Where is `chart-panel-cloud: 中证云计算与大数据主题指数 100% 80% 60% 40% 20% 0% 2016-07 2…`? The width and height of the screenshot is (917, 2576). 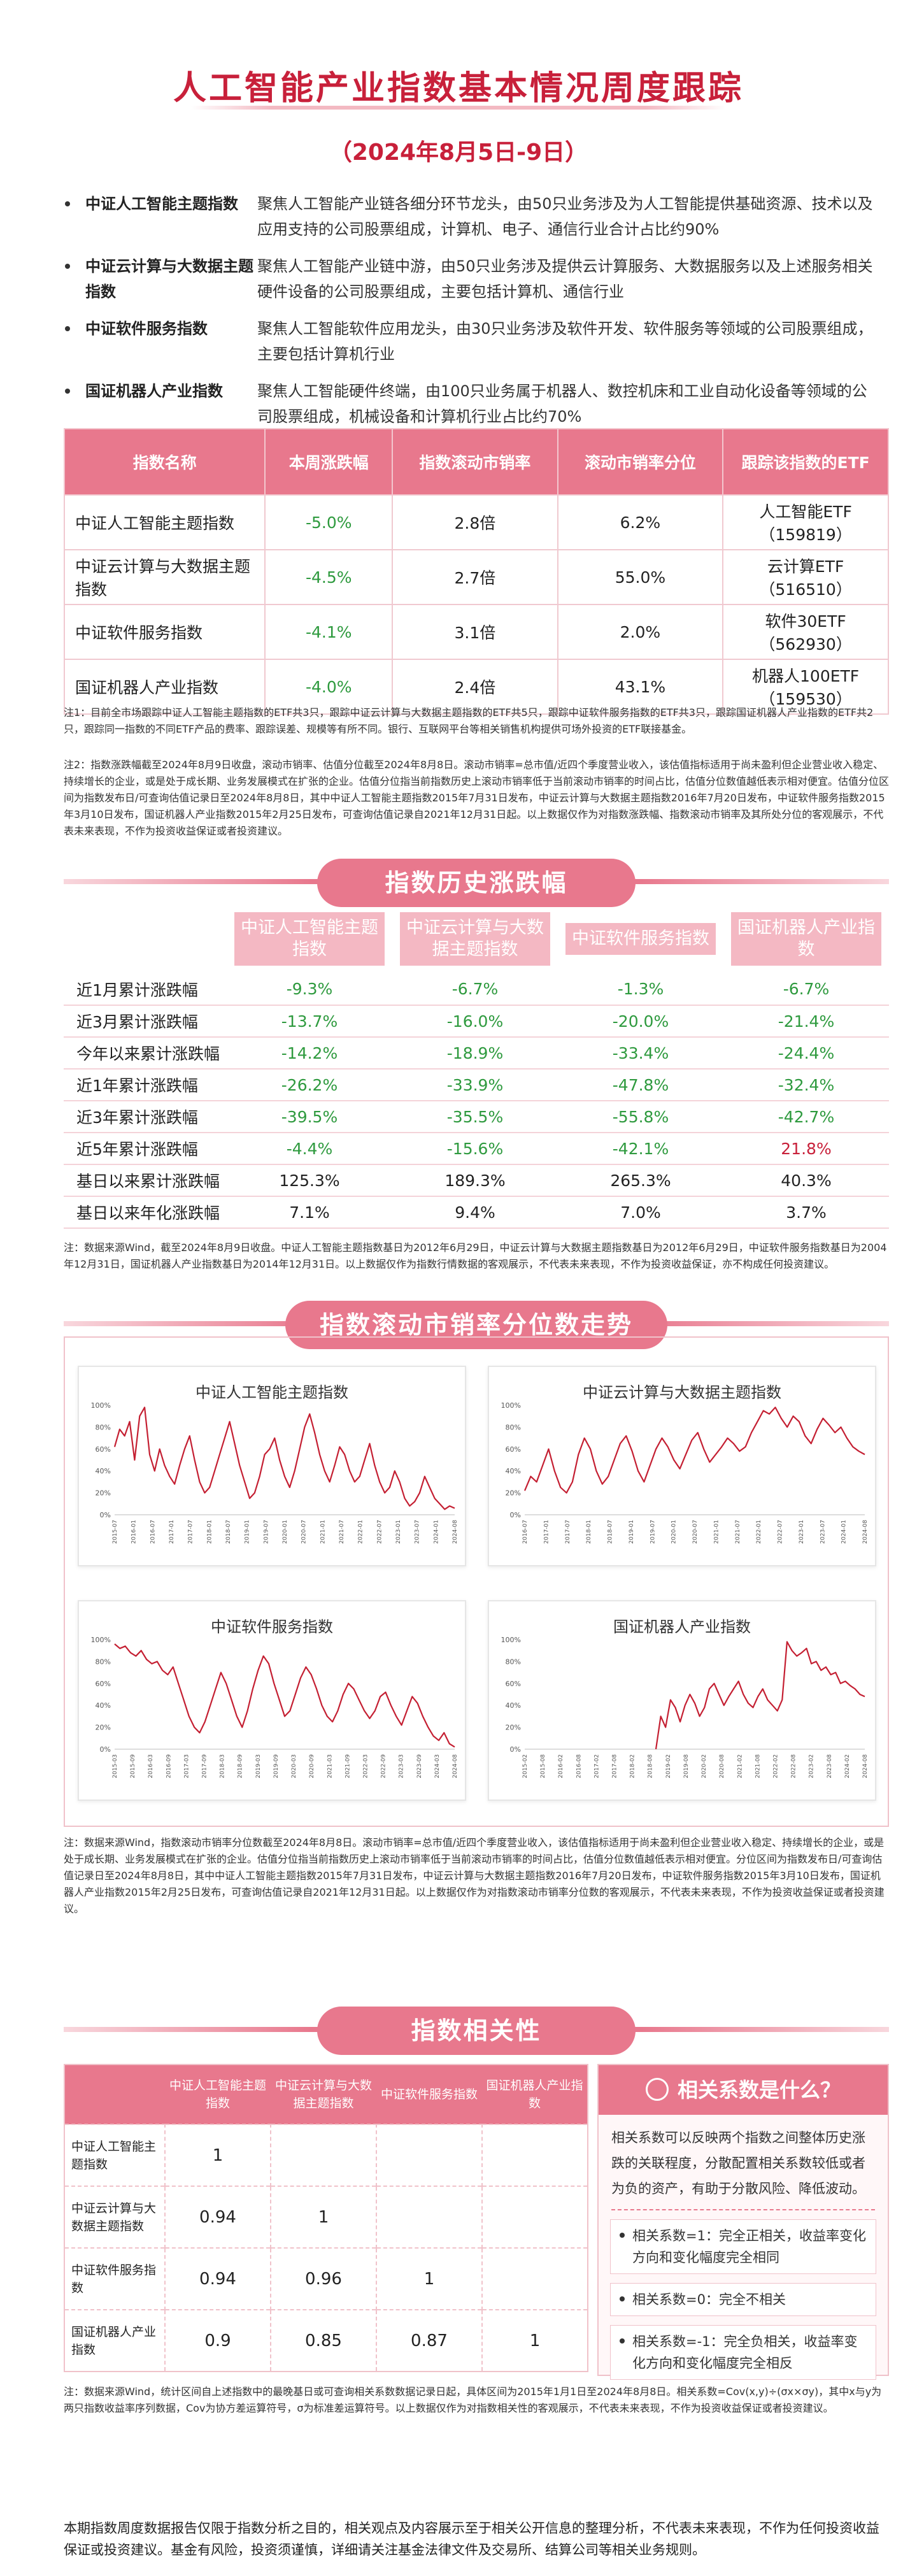 chart-panel-cloud: 中证云计算与大数据主题指数 100% 80% 60% 40% 20% 0% 2016-07 2… is located at coordinates (682, 1466).